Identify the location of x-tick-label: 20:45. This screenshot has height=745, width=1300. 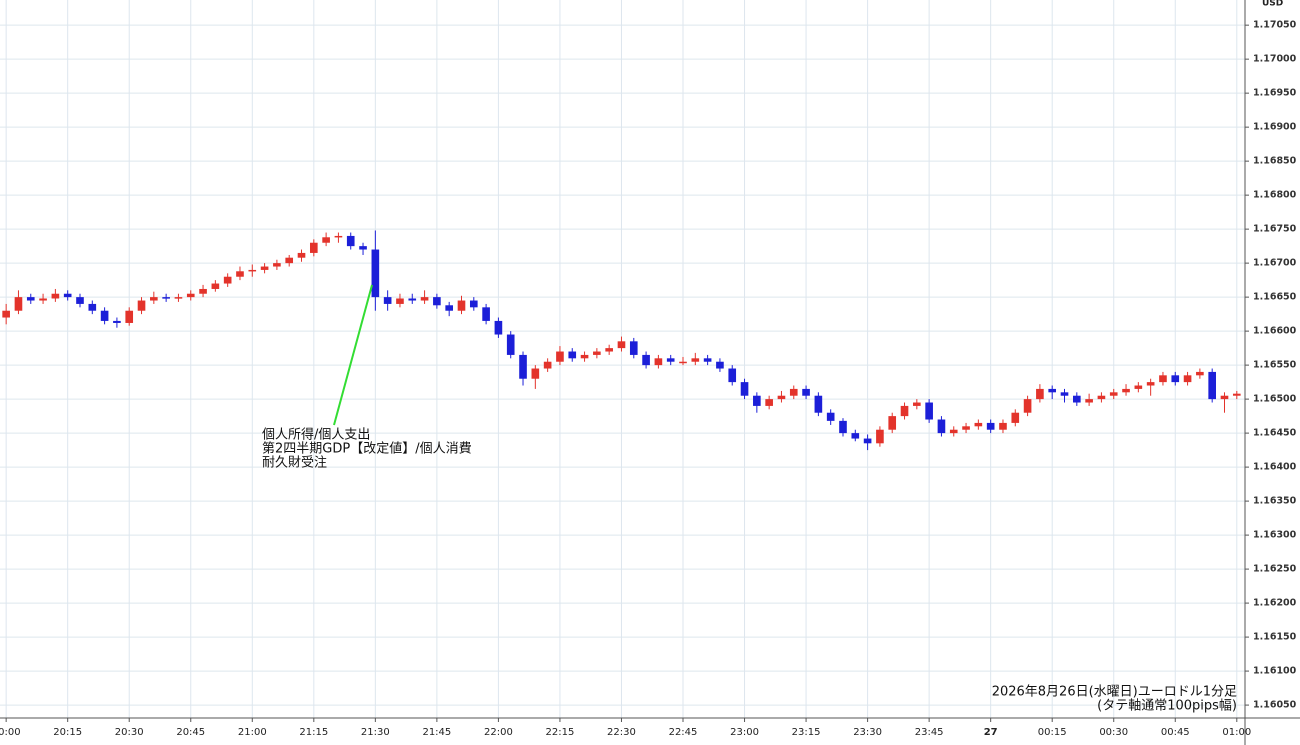
(190, 732).